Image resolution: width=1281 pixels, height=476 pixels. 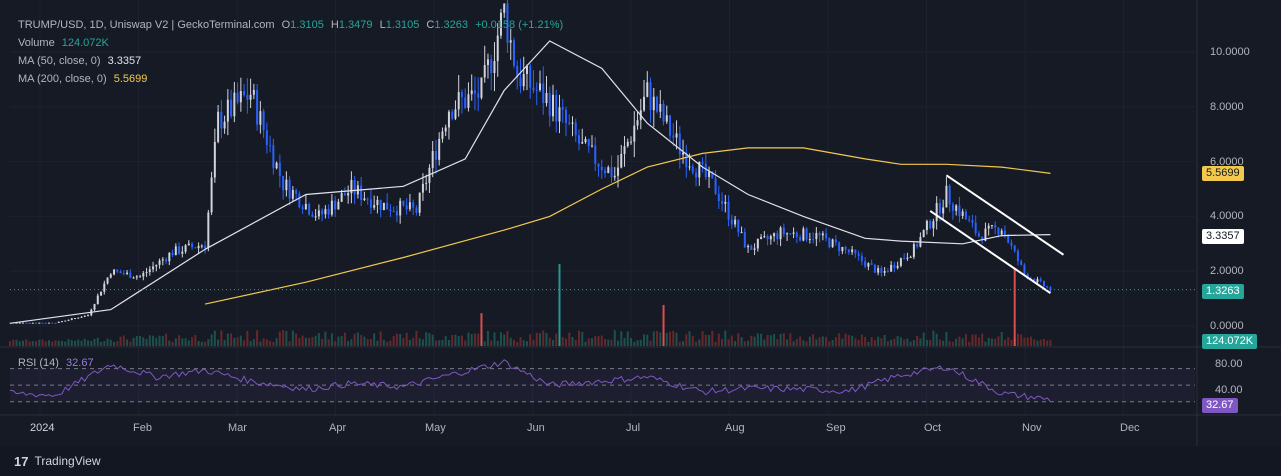 I want to click on brand-label: TradingView, so click(x=67, y=461).